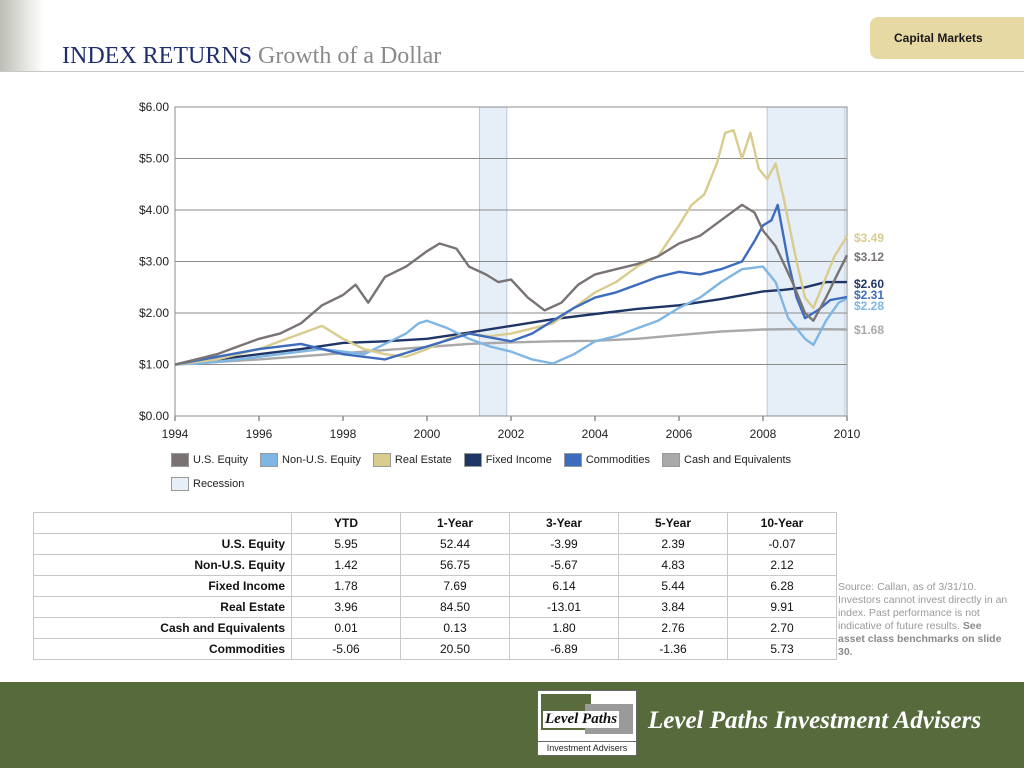  Describe the element at coordinates (162, 586) in the screenshot. I see `table-row-label: Fixed Income` at that location.